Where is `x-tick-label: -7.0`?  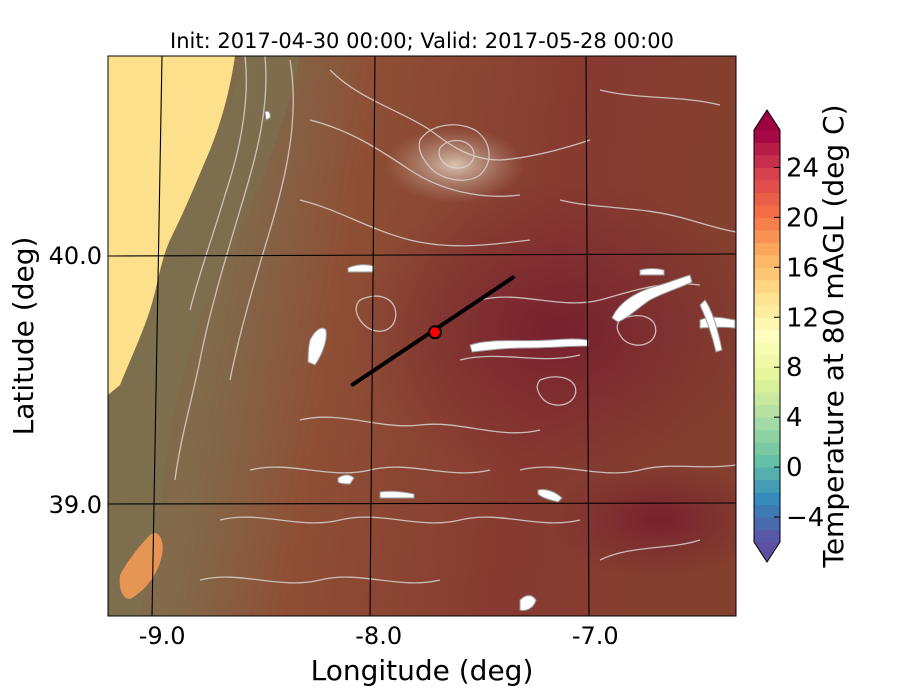 x-tick-label: -7.0 is located at coordinates (595, 636).